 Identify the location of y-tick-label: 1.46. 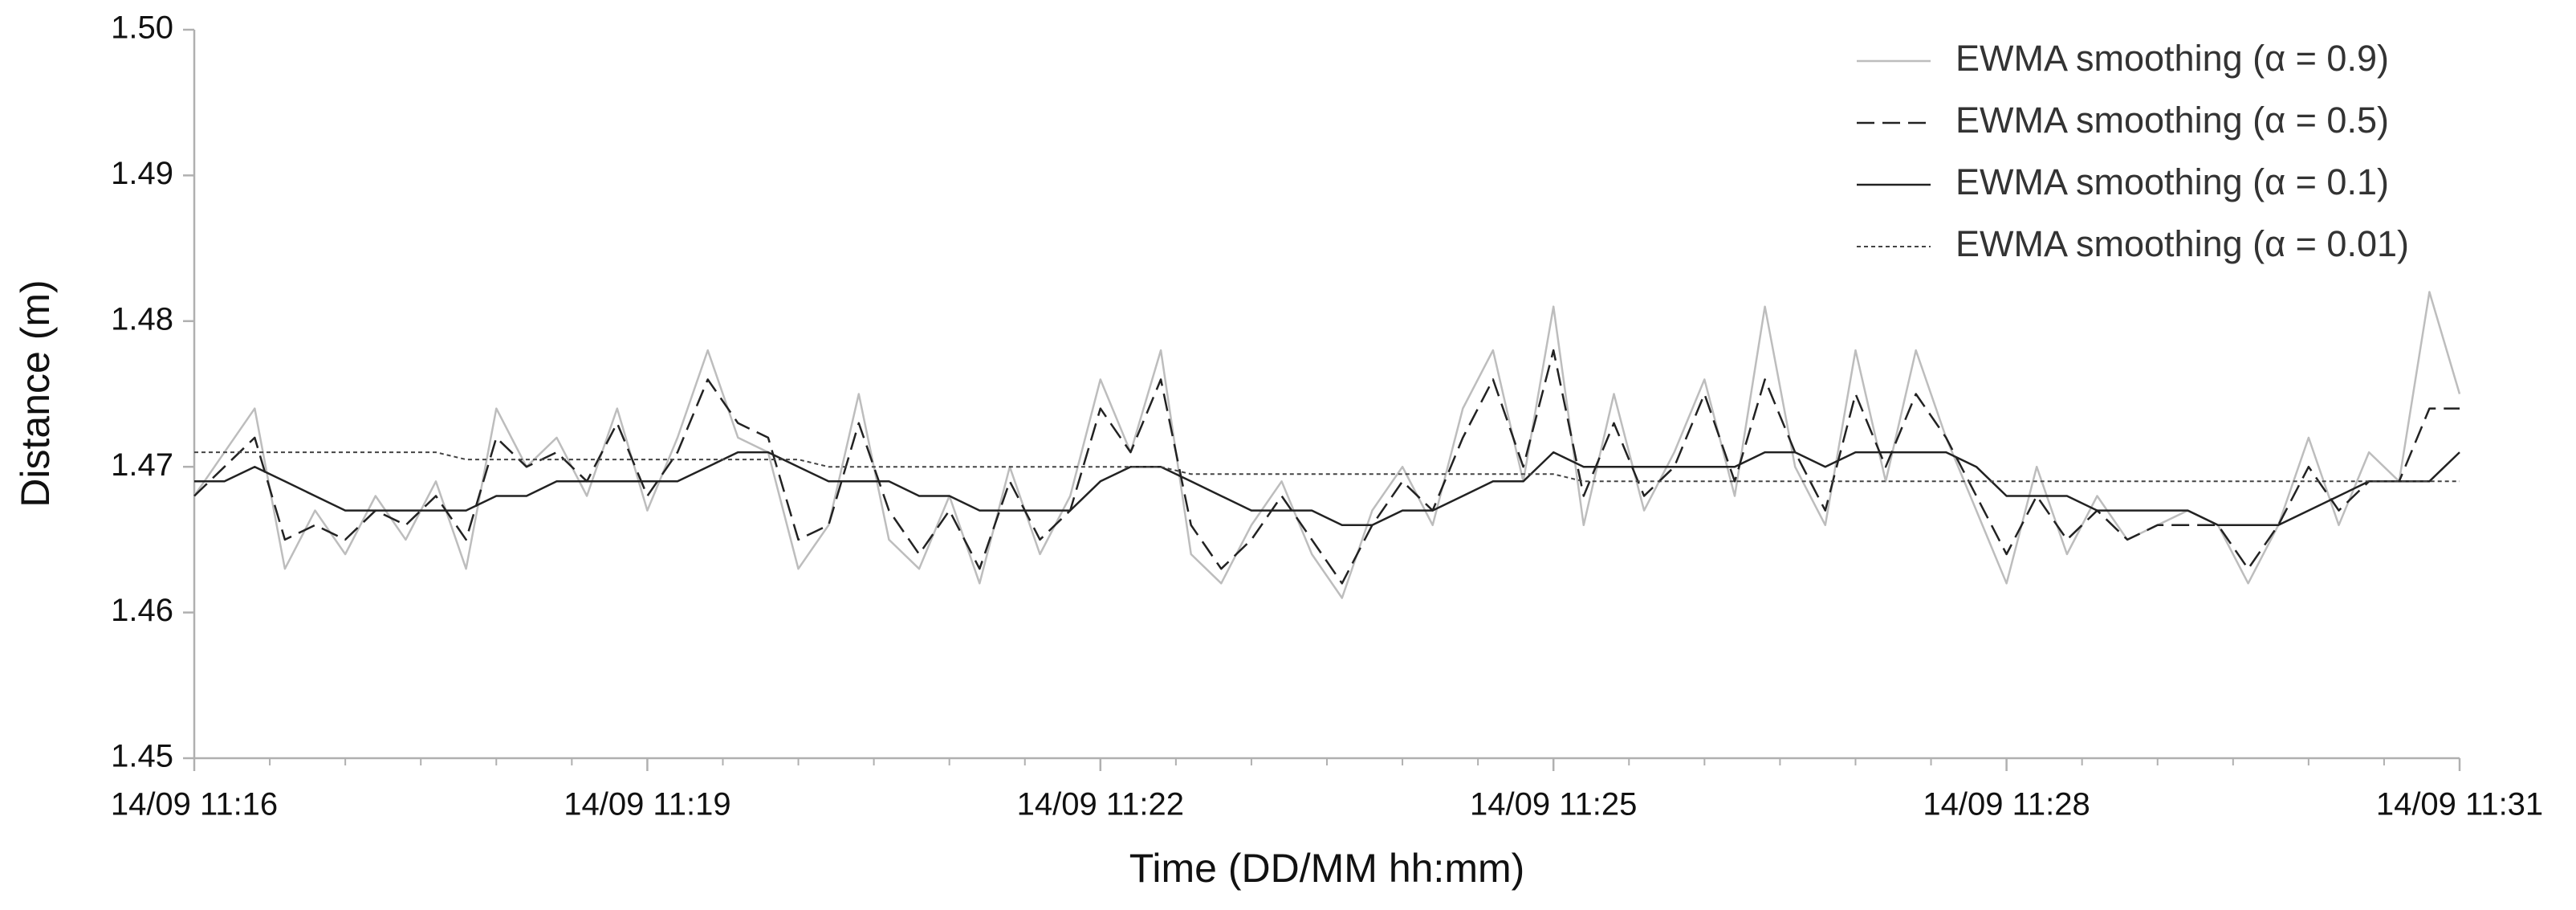
(142, 610).